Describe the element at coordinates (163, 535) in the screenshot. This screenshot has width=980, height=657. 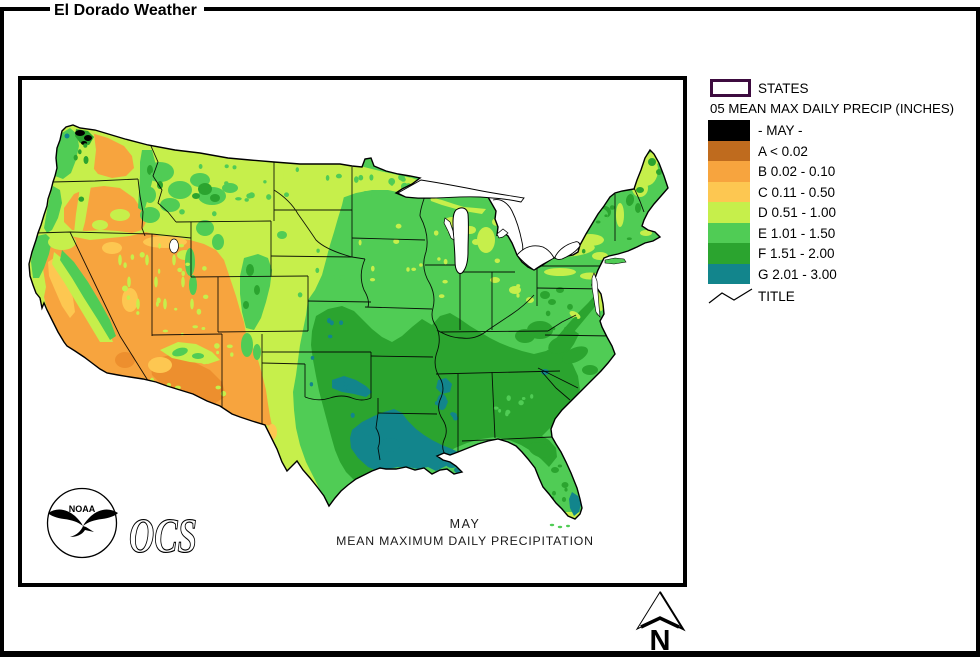
I see `svg-text: OCS` at that location.